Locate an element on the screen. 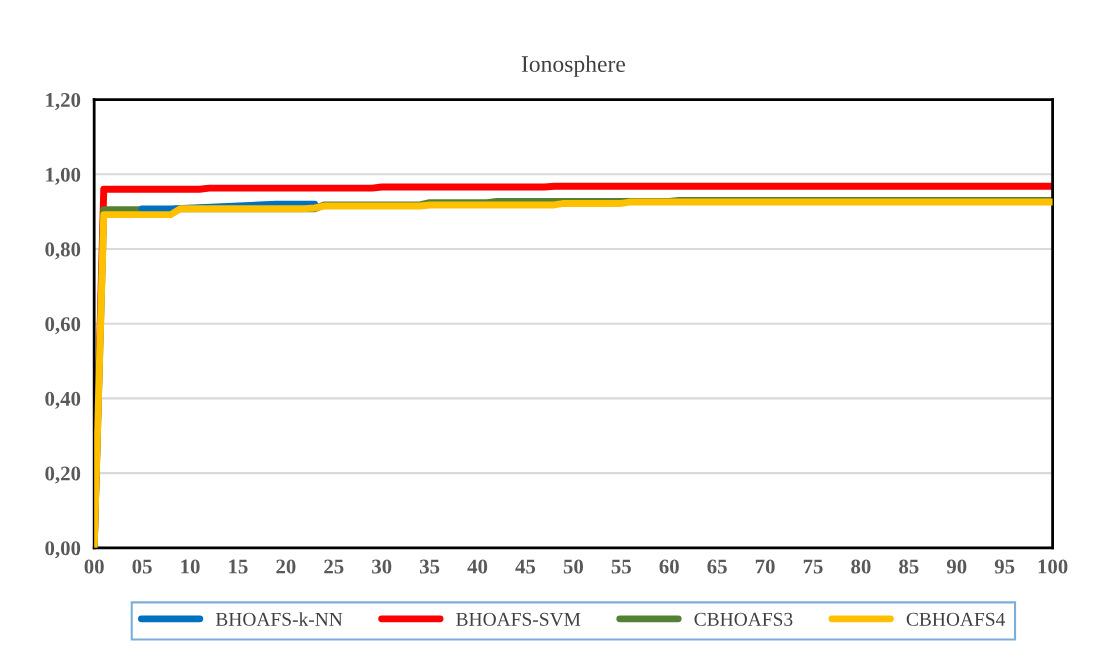  legend-label: BHOAFS-k-NN is located at coordinates (279, 619).